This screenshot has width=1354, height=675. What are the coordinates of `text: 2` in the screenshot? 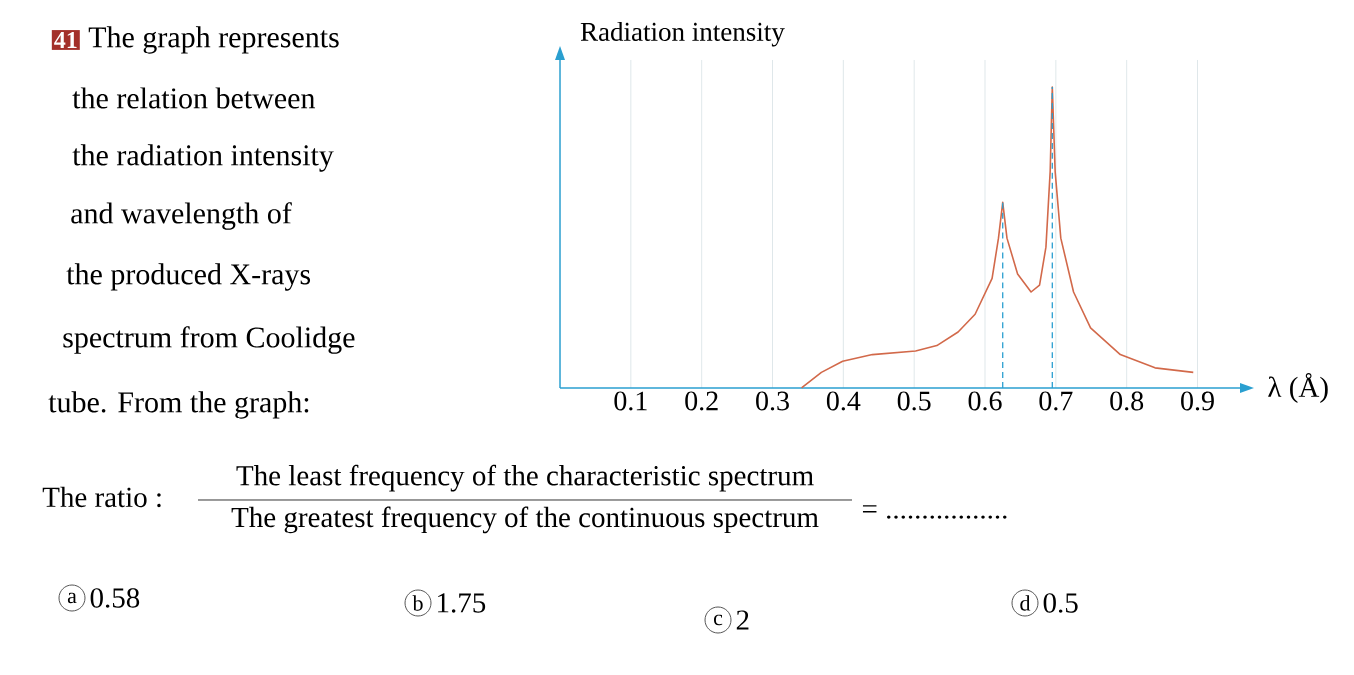 It's located at (742, 620).